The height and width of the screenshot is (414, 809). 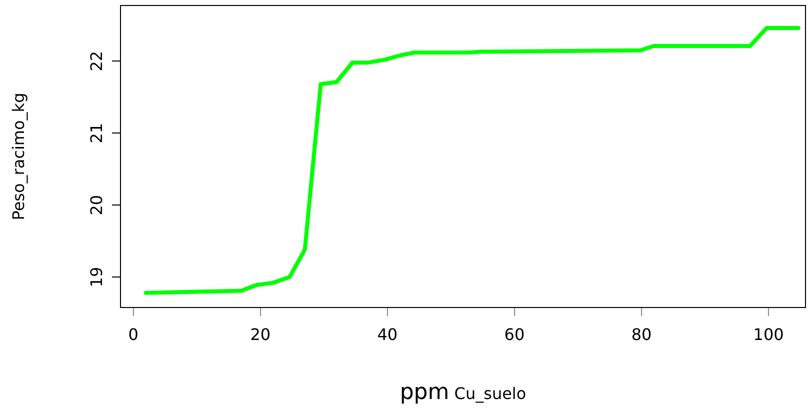 I want to click on x-tick-label: 40, so click(x=387, y=334).